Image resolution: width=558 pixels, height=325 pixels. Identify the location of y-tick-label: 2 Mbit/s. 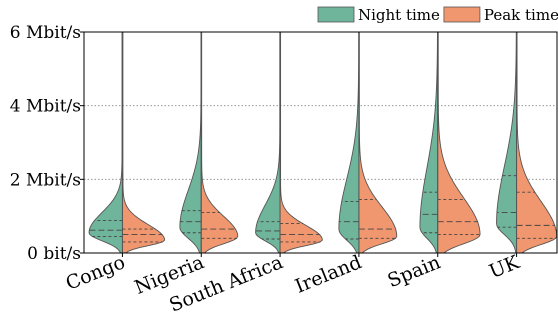
(45, 180).